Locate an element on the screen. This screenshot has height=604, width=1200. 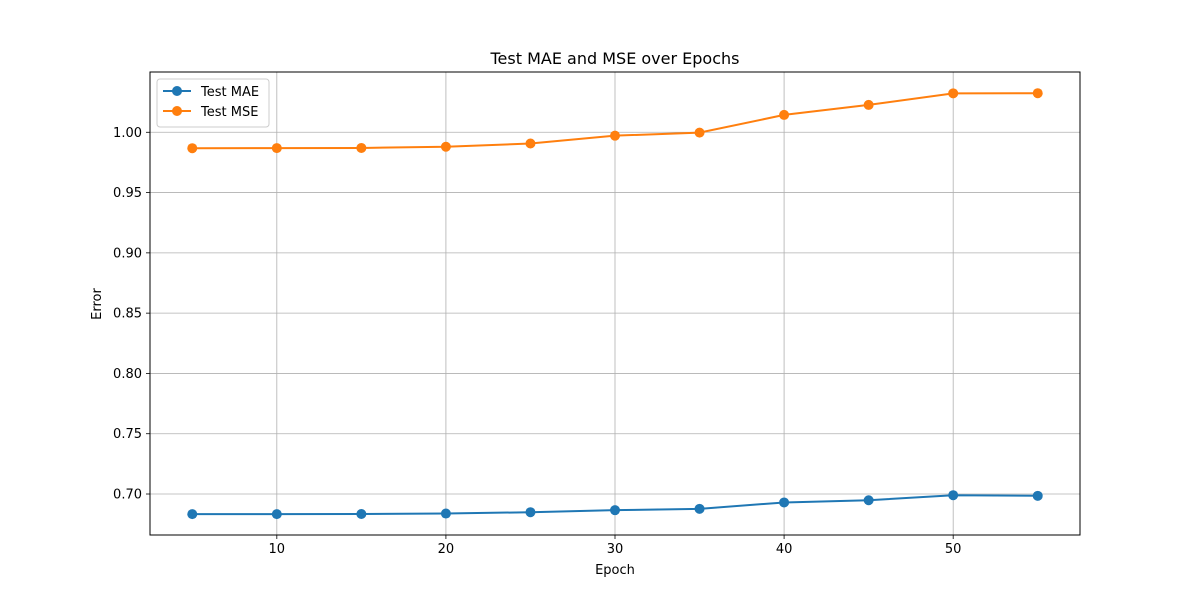
legend-label-mse: Test MSE is located at coordinates (229, 112).